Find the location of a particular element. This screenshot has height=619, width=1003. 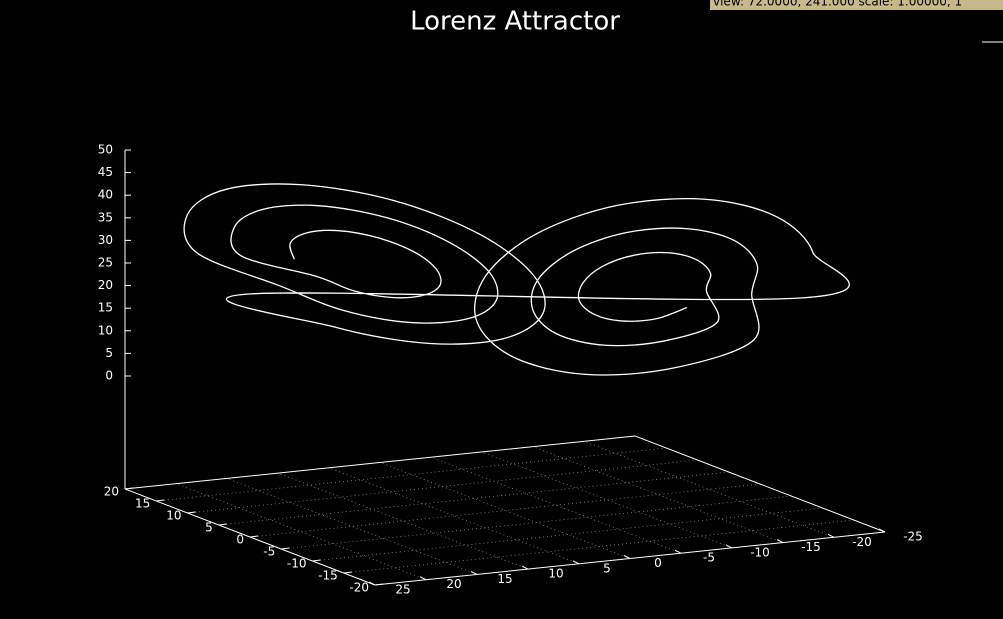

z-tick-label: 20 is located at coordinates (105, 285).